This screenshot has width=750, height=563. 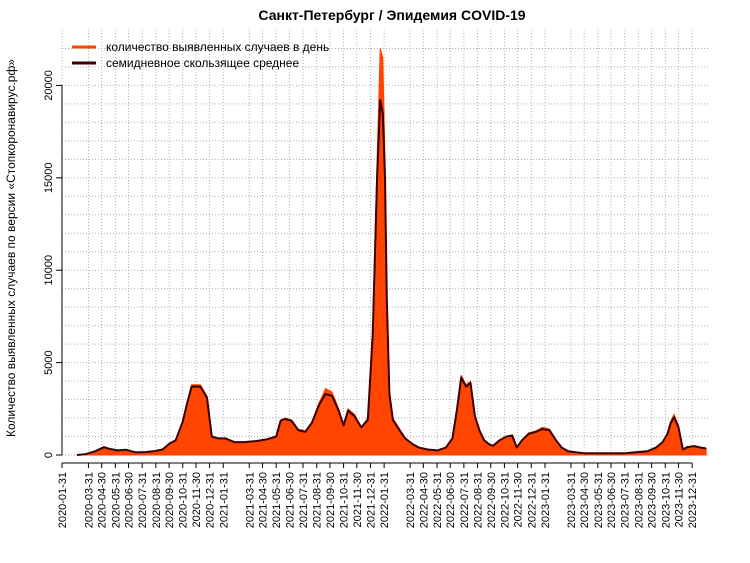 What do you see at coordinates (585, 500) in the screenshot?
I see `x-tick-label: 2023-04-30` at bounding box center [585, 500].